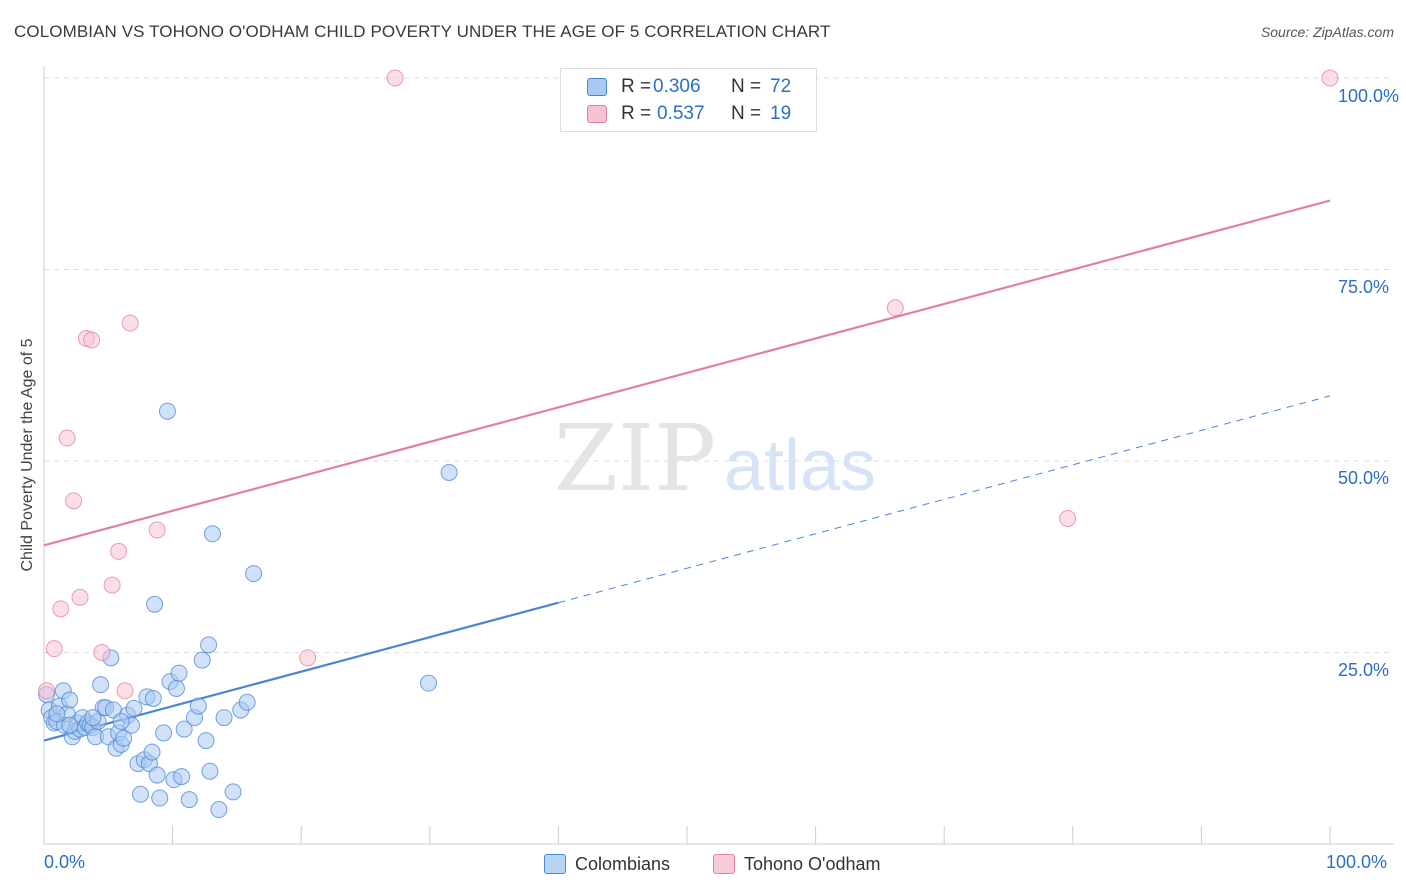 The height and width of the screenshot is (892, 1406). What do you see at coordinates (681, 113) in the screenshot?
I see `legend-r-value: 0.537` at bounding box center [681, 113].